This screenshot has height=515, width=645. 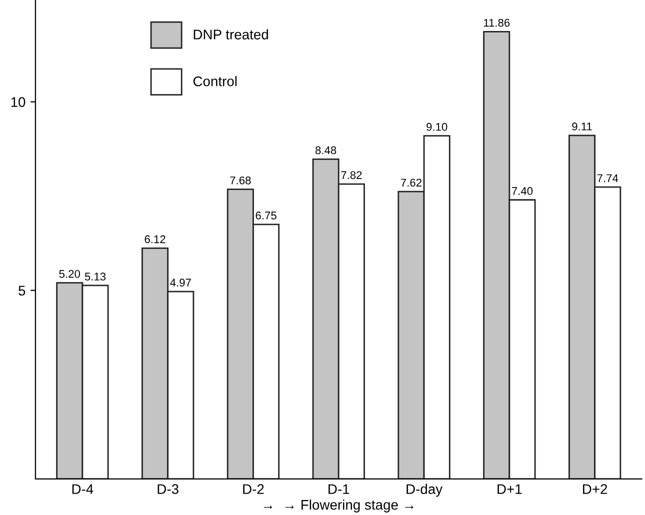 I want to click on legend-label: Control, so click(x=215, y=81).